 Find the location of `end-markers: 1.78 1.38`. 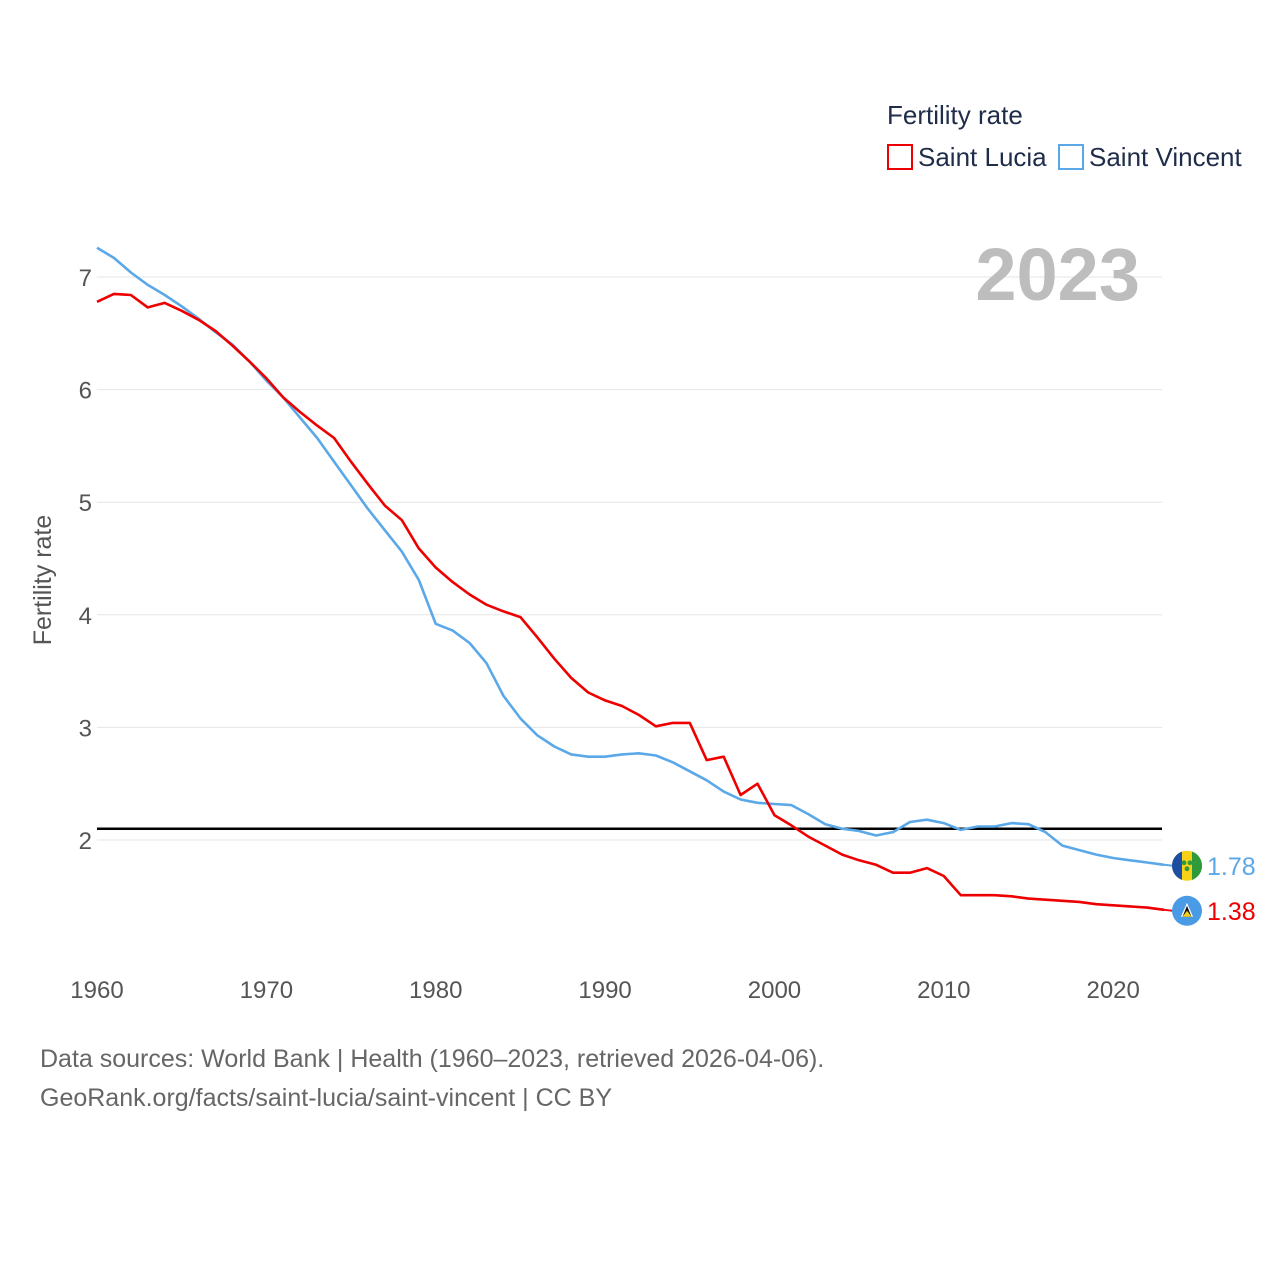

end-markers: 1.78 1.38 is located at coordinates (1209, 888).